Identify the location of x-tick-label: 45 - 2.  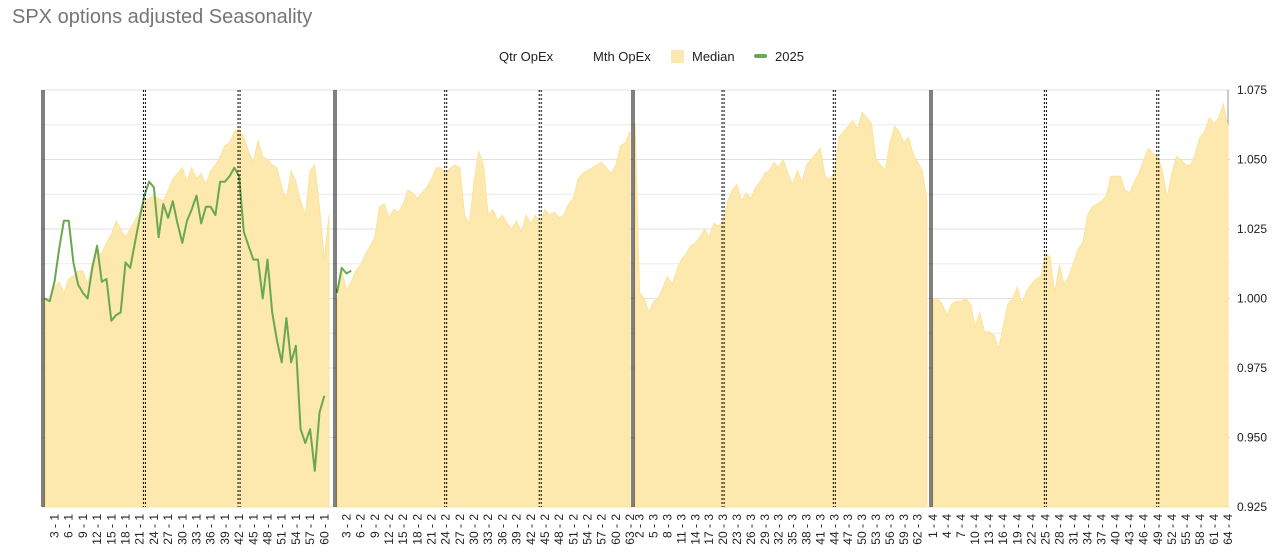
(545, 529).